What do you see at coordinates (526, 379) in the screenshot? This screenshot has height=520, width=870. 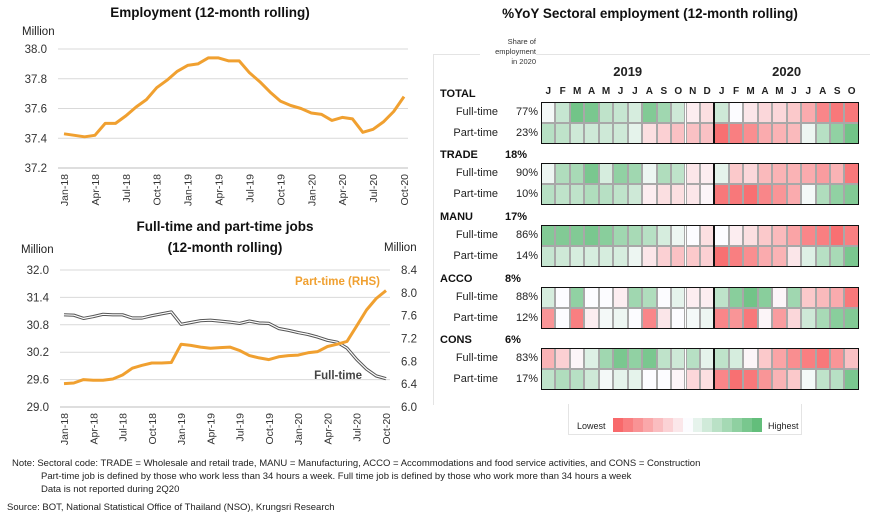 I see `row-share: 17%` at bounding box center [526, 379].